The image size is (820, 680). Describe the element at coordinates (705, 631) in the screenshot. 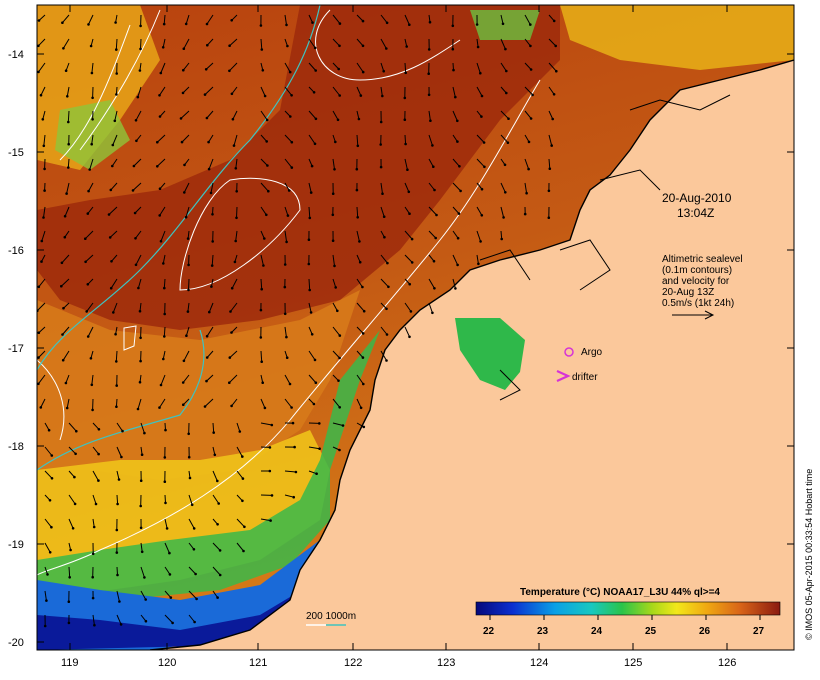

I see `colorbar-tick: 26` at that location.